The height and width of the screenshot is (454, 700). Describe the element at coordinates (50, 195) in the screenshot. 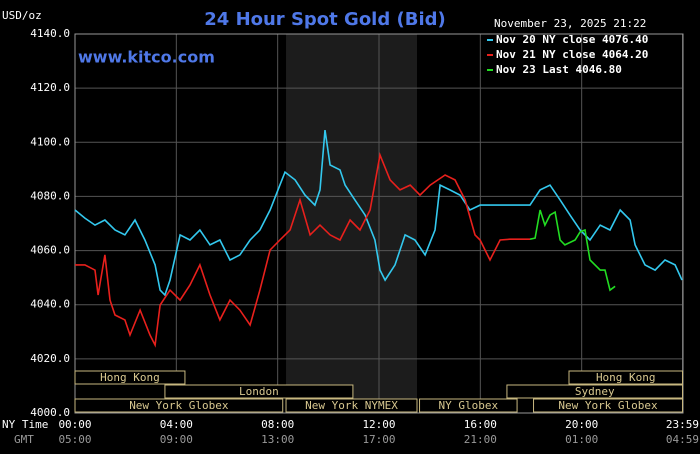

I see `y-tick-label: 4080.0` at that location.